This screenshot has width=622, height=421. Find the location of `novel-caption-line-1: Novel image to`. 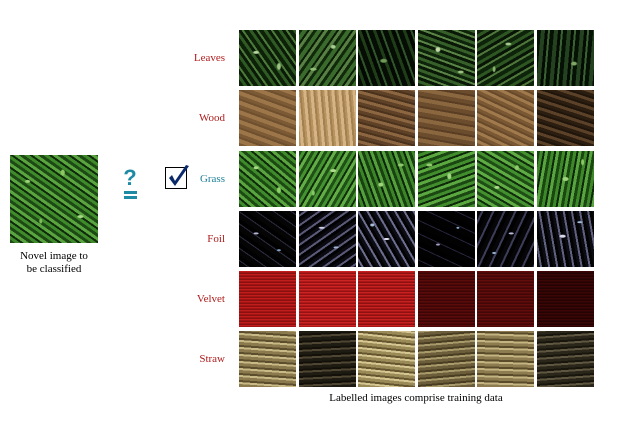

novel-caption-line-1: Novel image to is located at coordinates (54, 256).